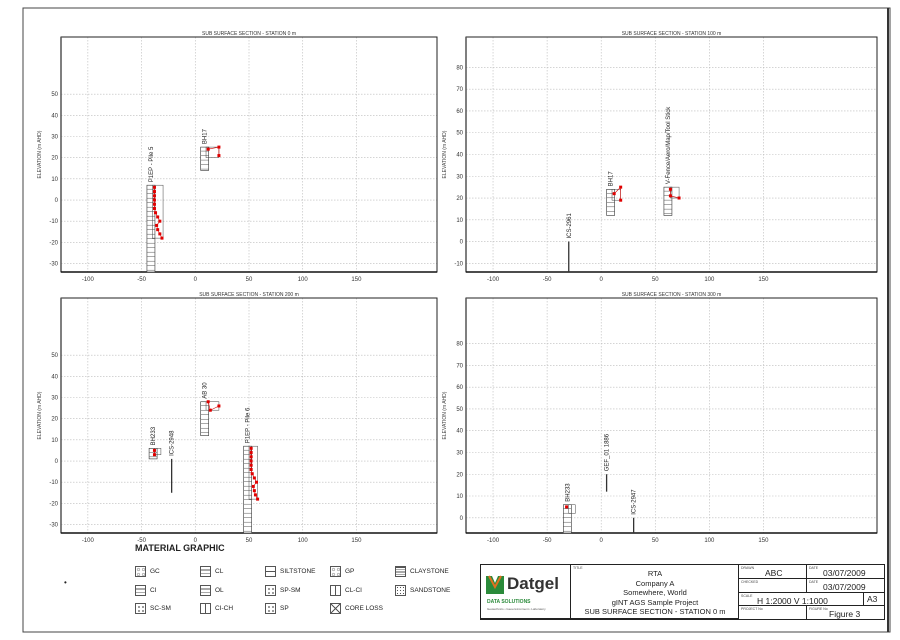 This screenshot has height=640, width=900. I want to click on x-tick-label: 100, so click(709, 280).